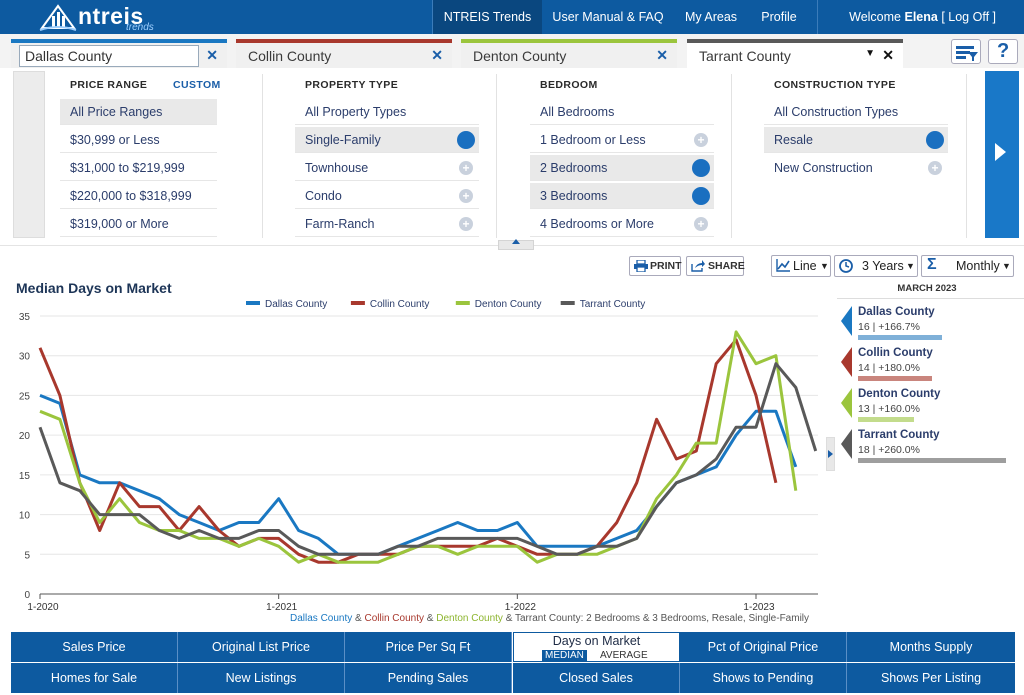 Image resolution: width=1024 pixels, height=695 pixels. I want to click on share-button: SHARE, so click(715, 266).